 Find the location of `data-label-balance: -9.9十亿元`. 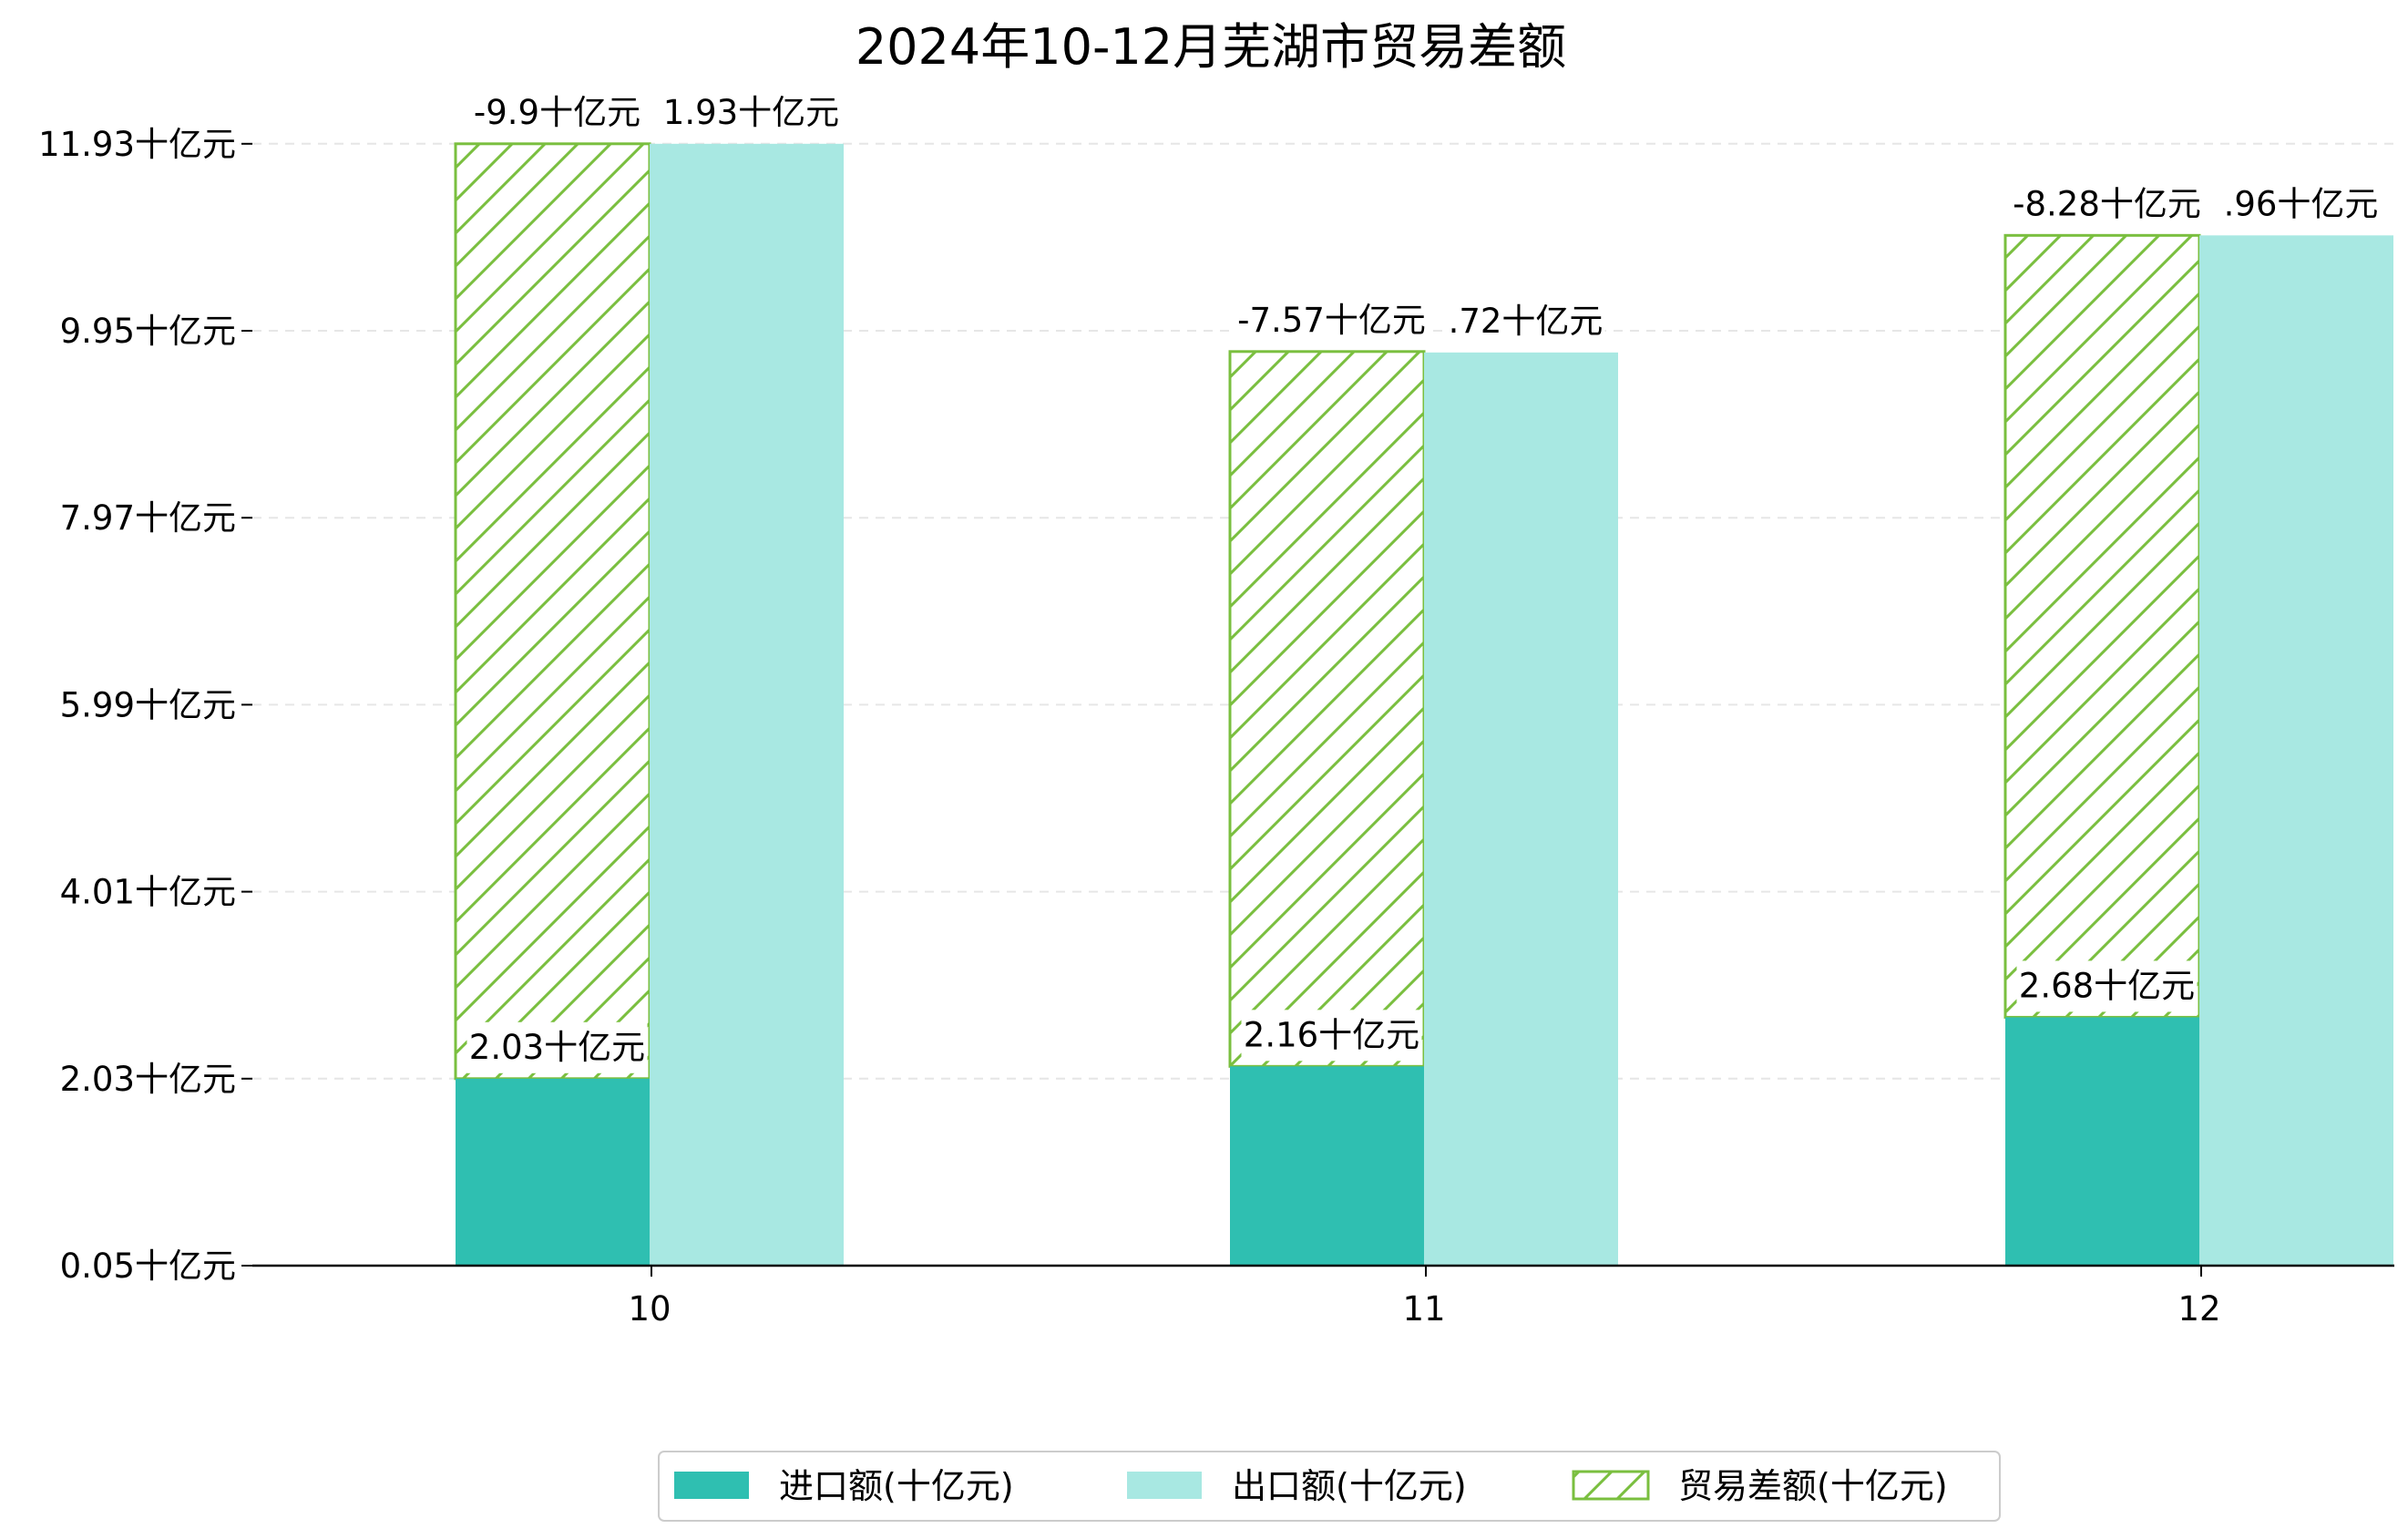

data-label-balance: -9.9十亿元 is located at coordinates (557, 113).